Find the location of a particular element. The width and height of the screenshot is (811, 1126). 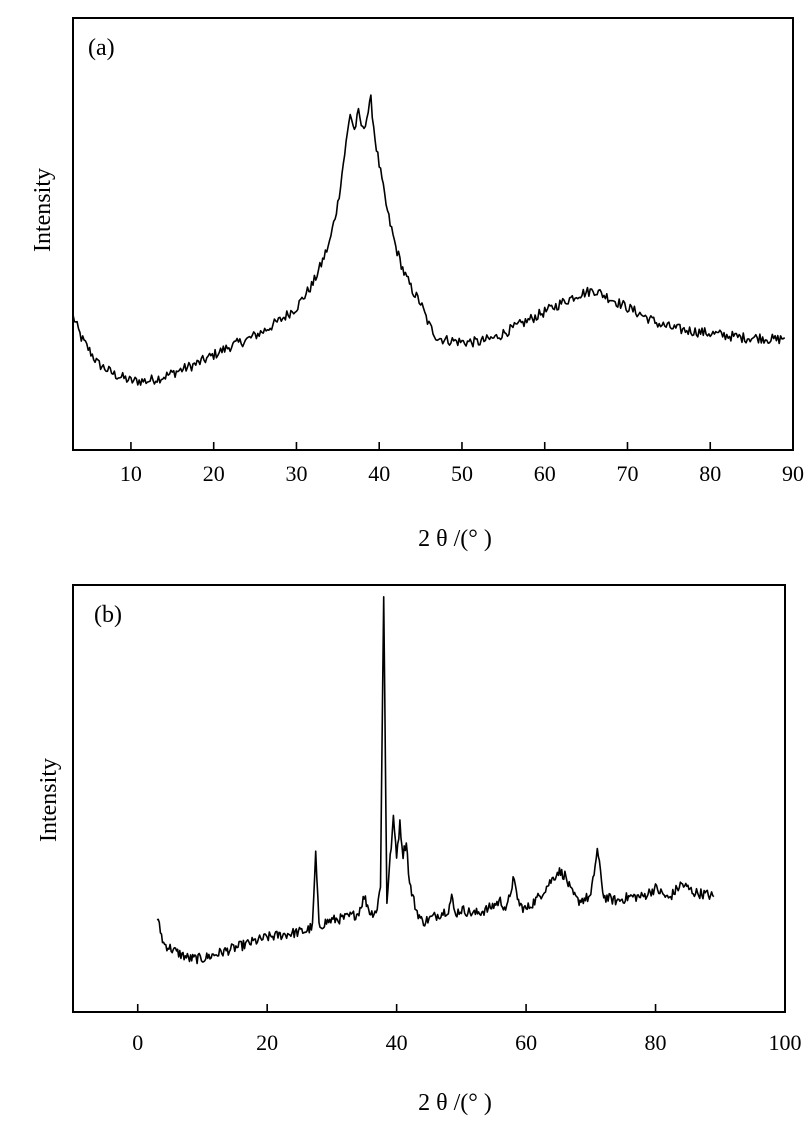

panel-b-y-axis-label: Intensity is located at coordinates (49, 800).